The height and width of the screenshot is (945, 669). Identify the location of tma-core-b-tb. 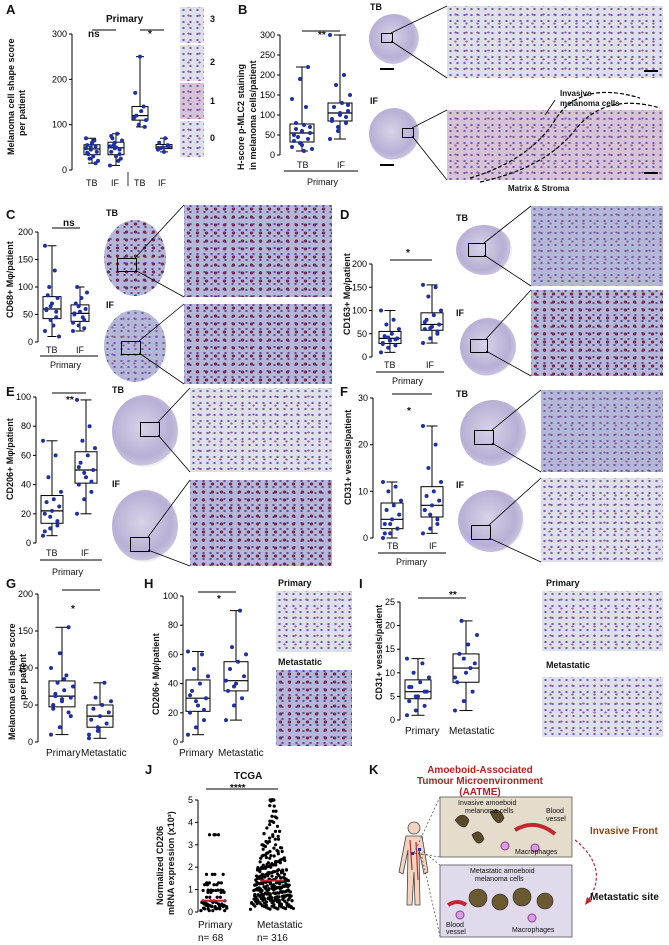
(394, 39).